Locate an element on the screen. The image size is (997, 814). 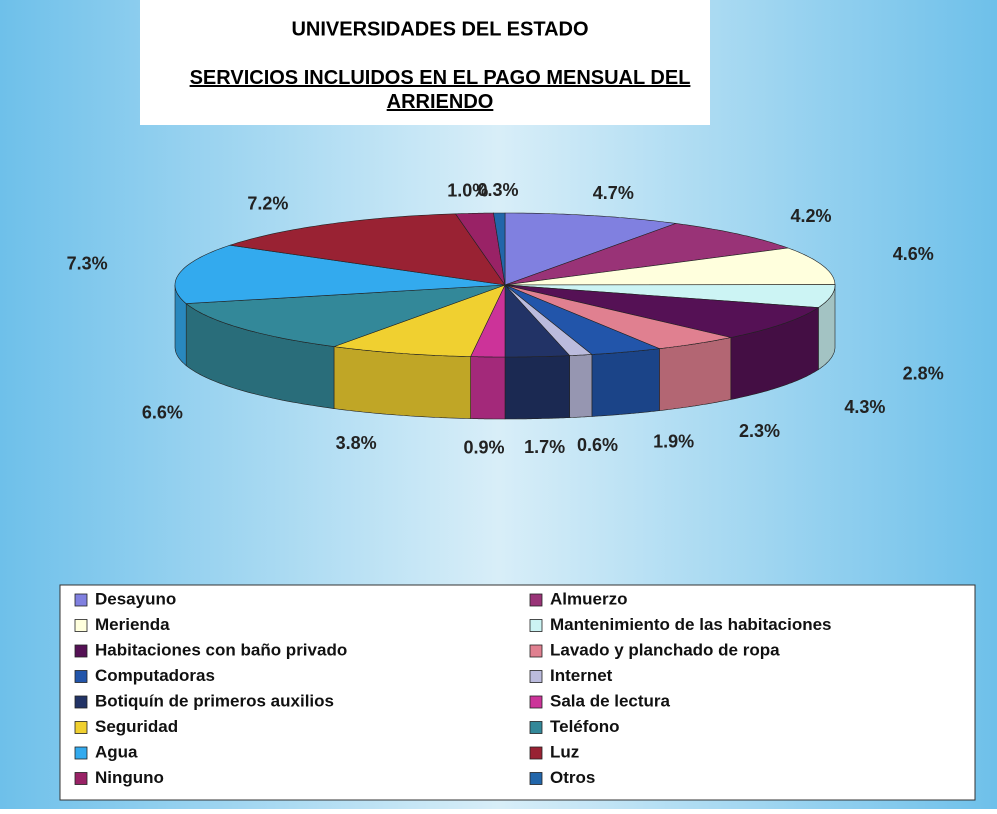
data-label: 0.3% is located at coordinates (497, 190).